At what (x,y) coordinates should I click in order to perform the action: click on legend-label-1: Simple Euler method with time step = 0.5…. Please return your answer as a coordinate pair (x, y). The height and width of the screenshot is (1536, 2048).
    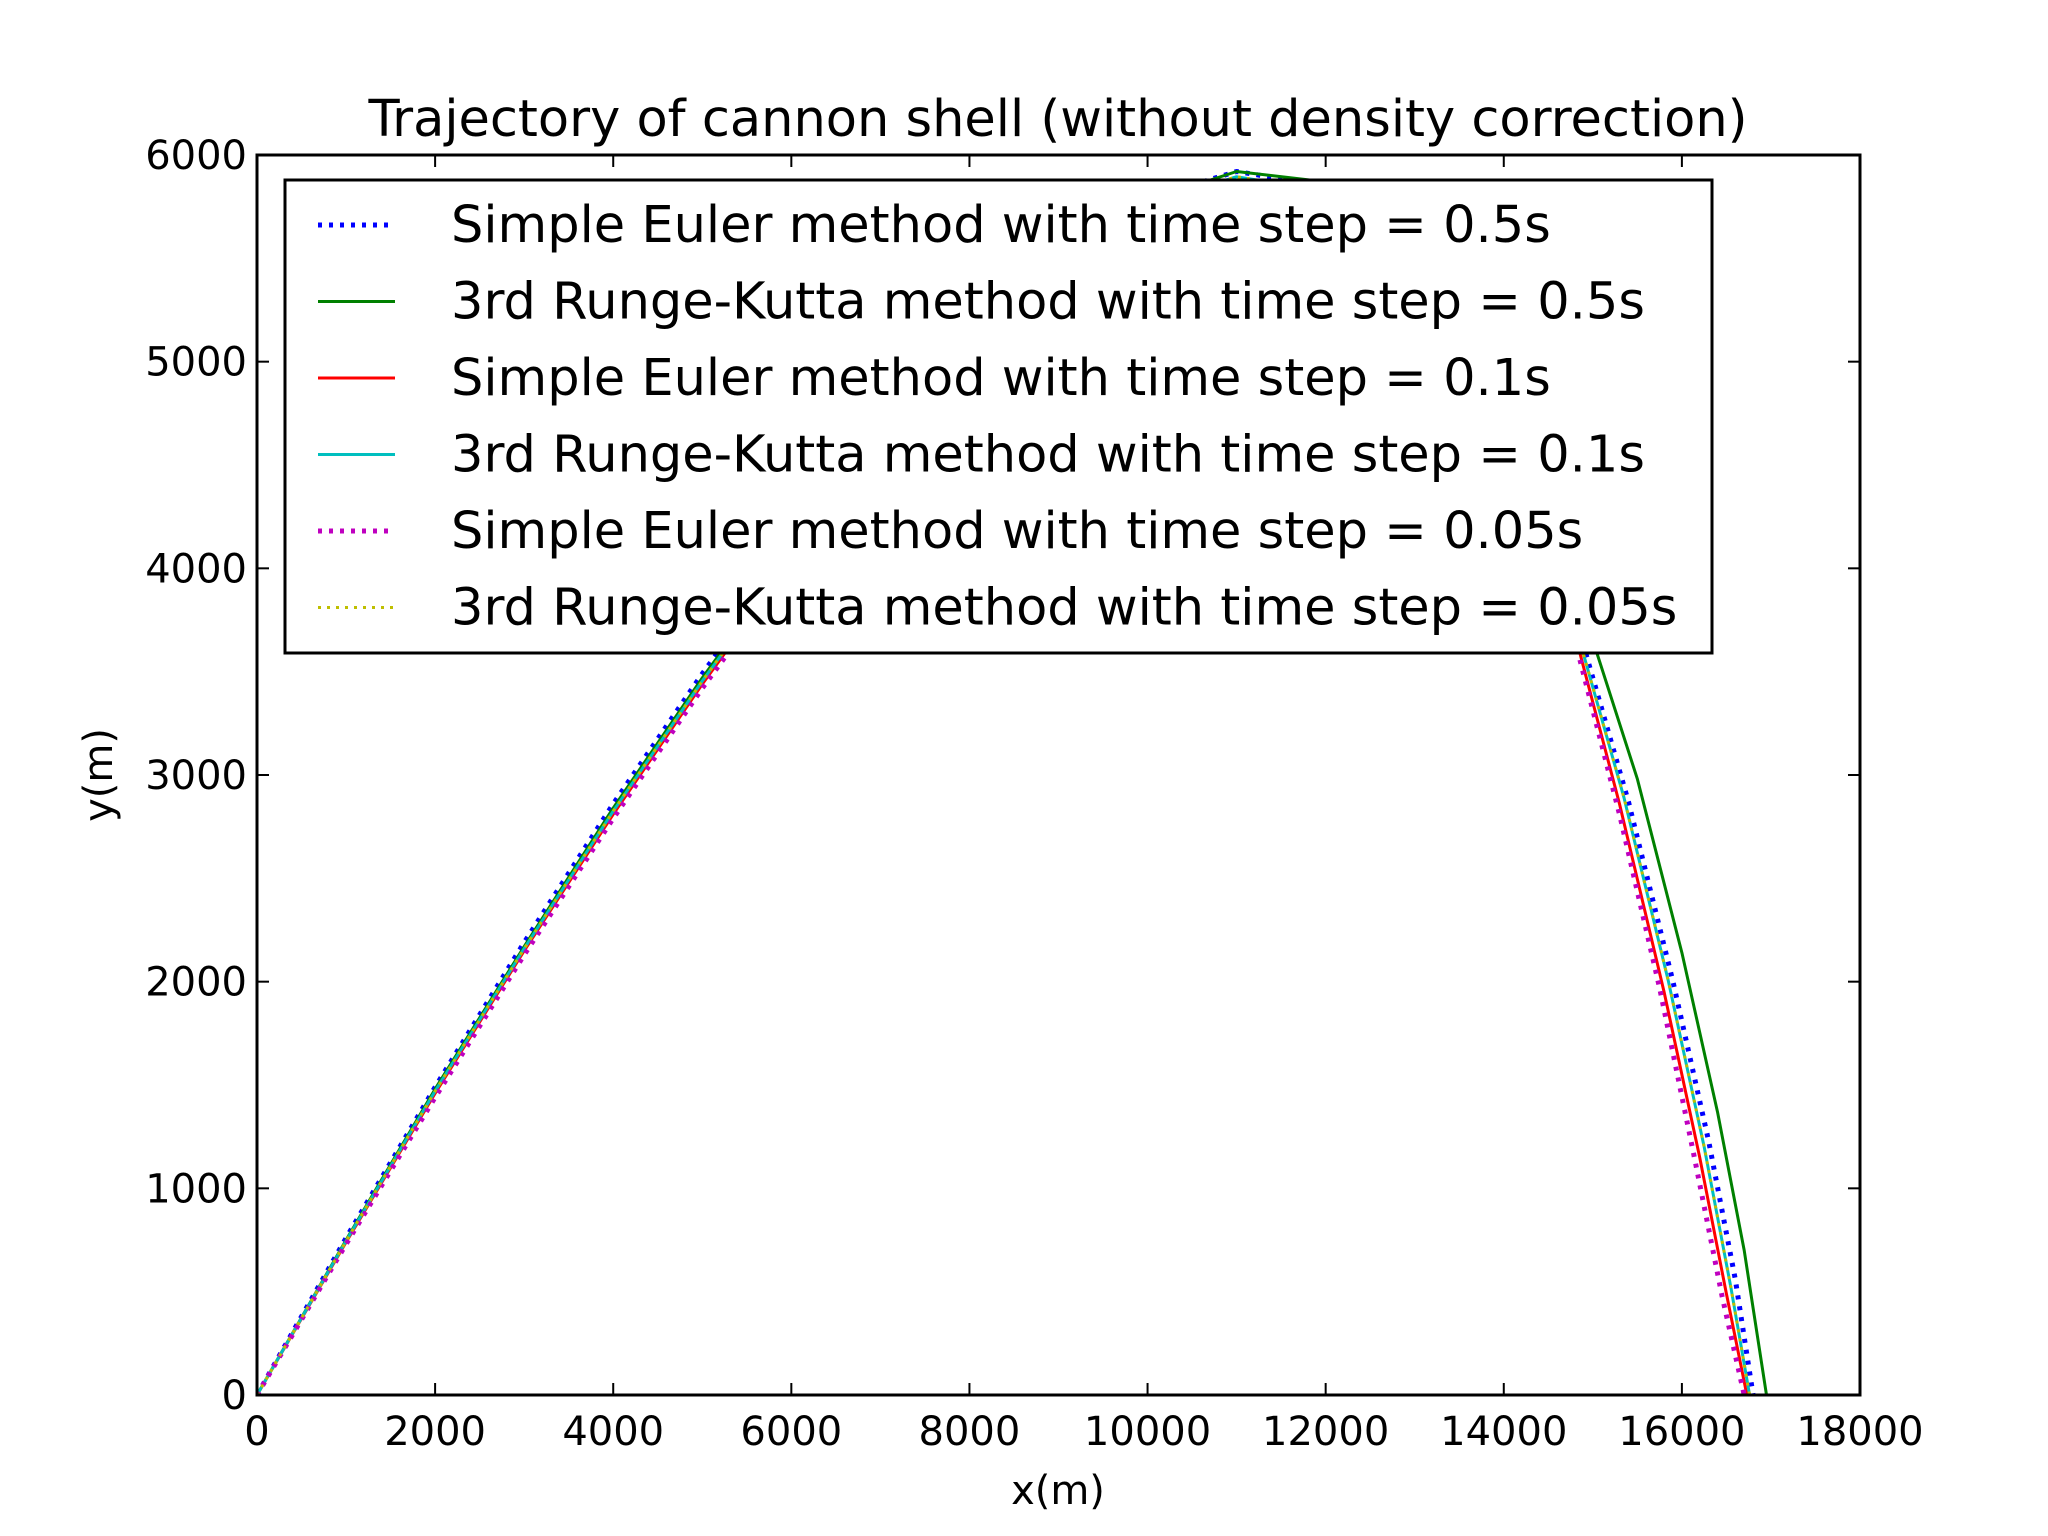
    Looking at the image, I should click on (1001, 225).